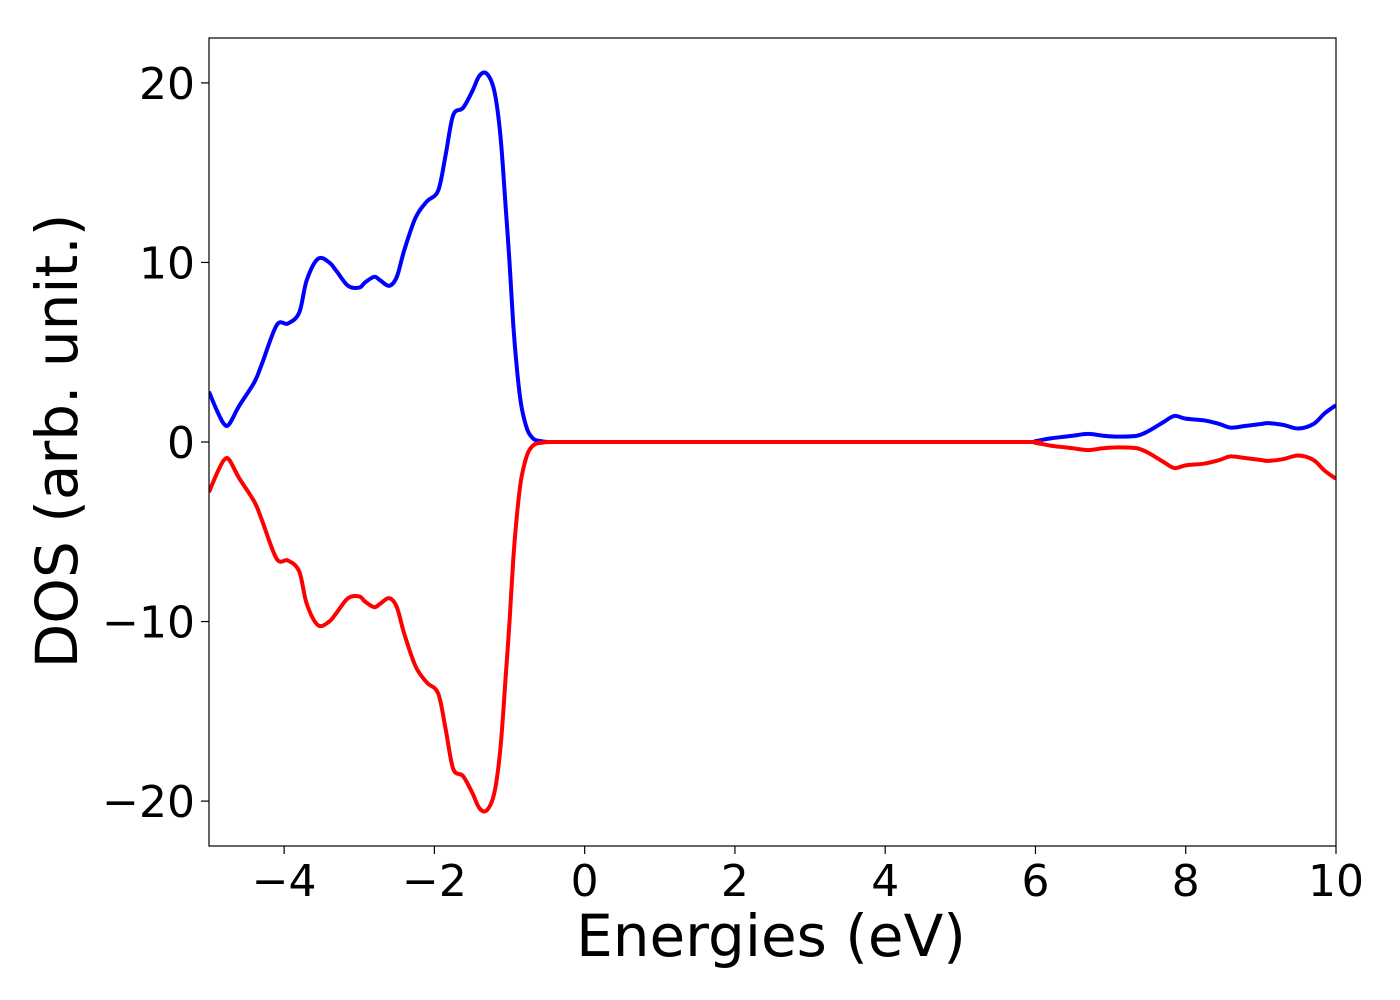 This screenshot has height=1000, width=1400. Describe the element at coordinates (808, 876) in the screenshot. I see `x-axis: −4 −2 0 2 4 6 8 10` at that location.